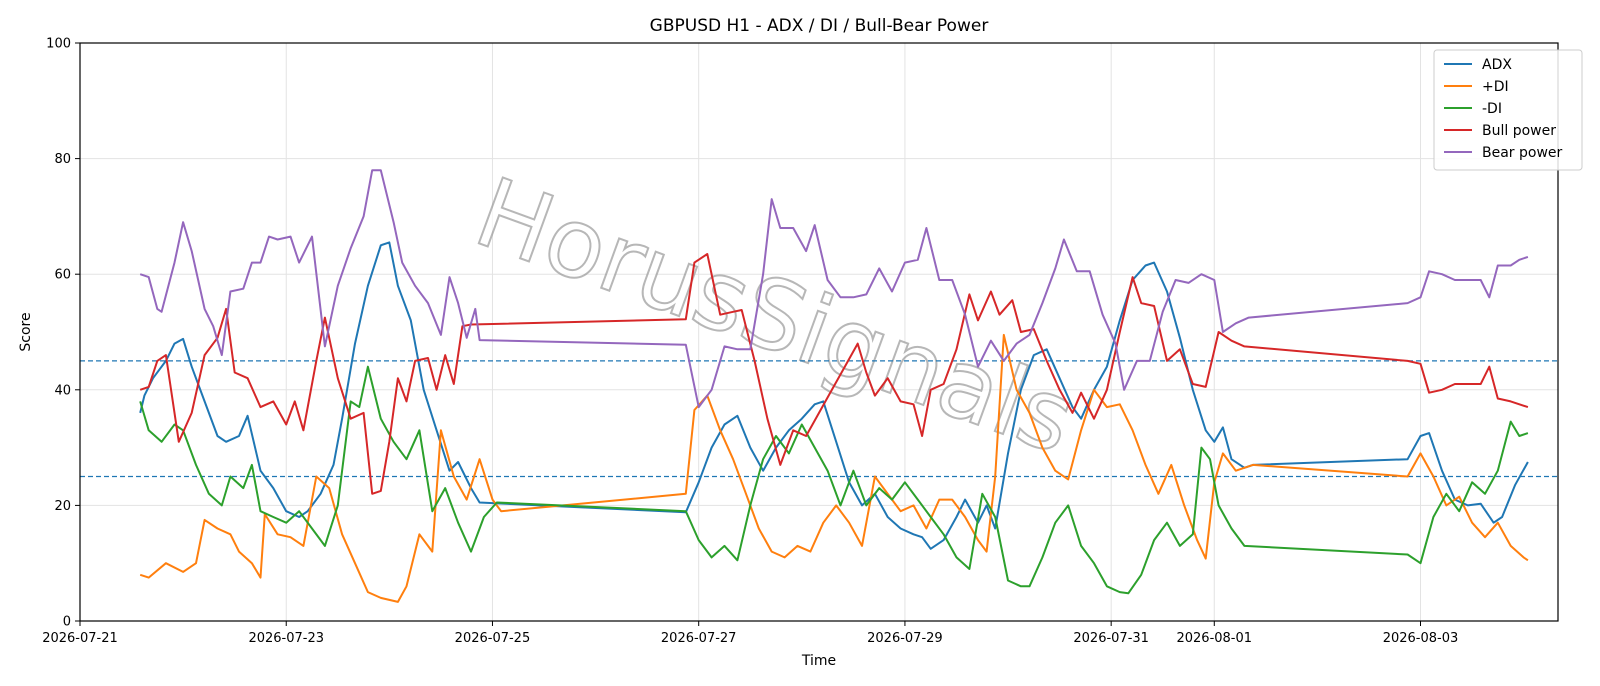 This screenshot has height=686, width=1600. I want to click on chart-title: GBPUSD H1 - ADX / DI / Bull-Bear Power, so click(819, 26).